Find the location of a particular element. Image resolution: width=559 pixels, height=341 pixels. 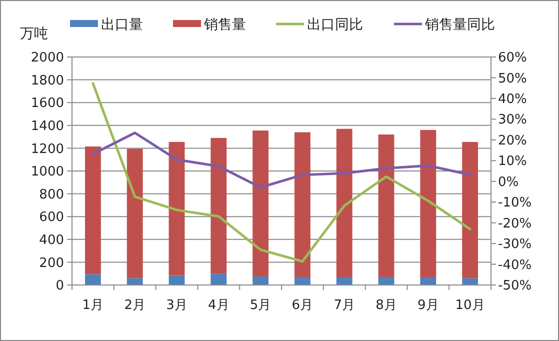

y2-tick-label: 60% is located at coordinates (512, 58).